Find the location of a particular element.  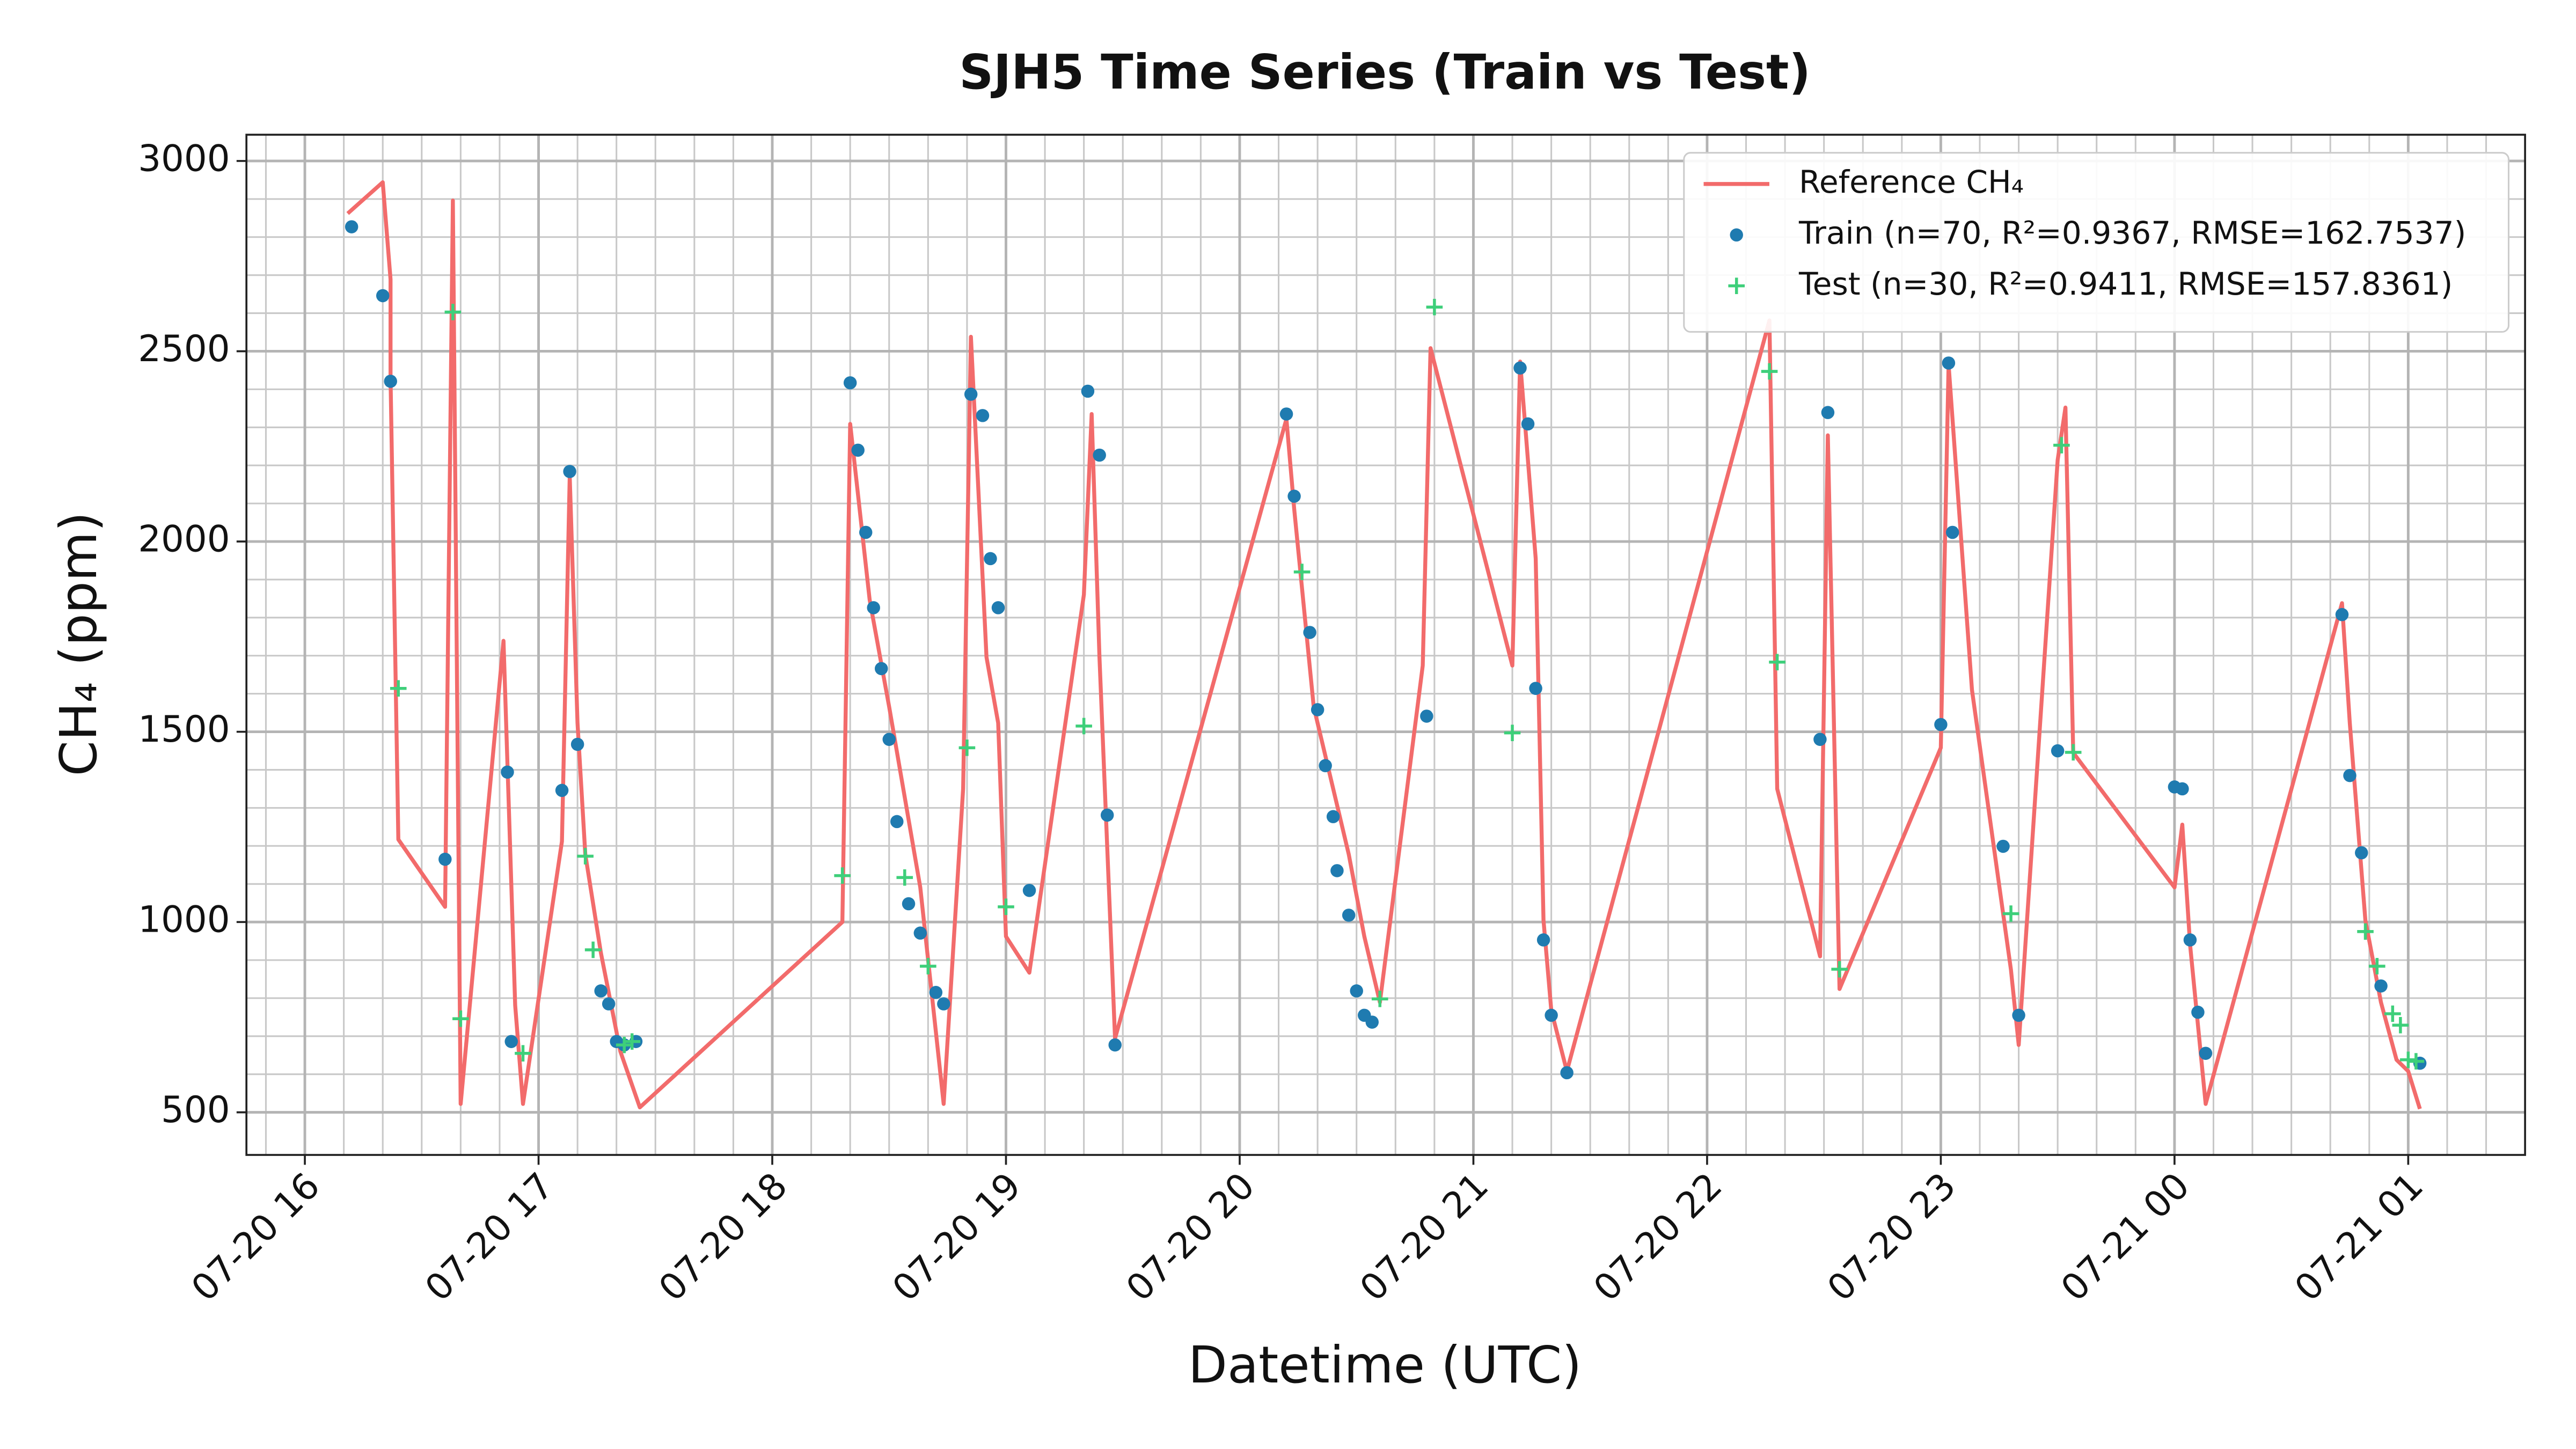

legend-label: Reference CH₄ is located at coordinates (1911, 182).